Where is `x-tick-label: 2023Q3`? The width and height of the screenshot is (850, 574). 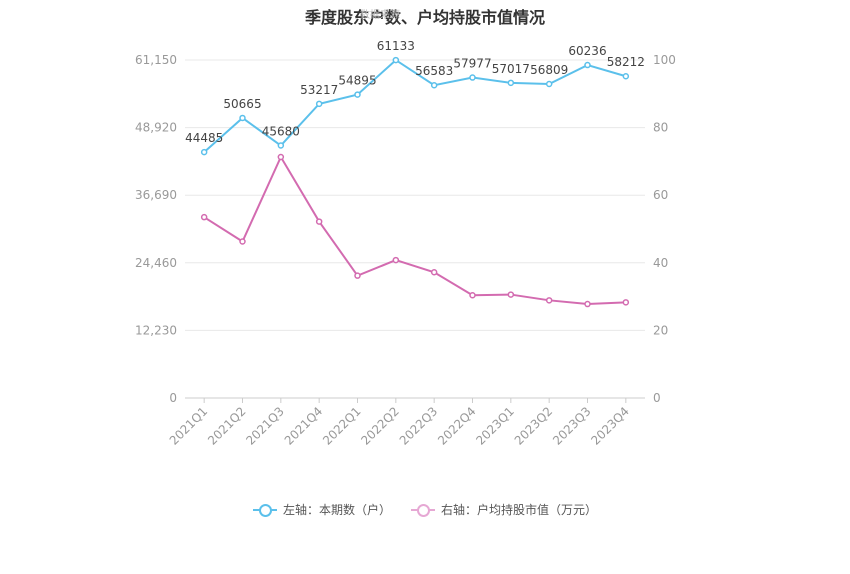
x-tick-label: 2023Q3 is located at coordinates (572, 426).